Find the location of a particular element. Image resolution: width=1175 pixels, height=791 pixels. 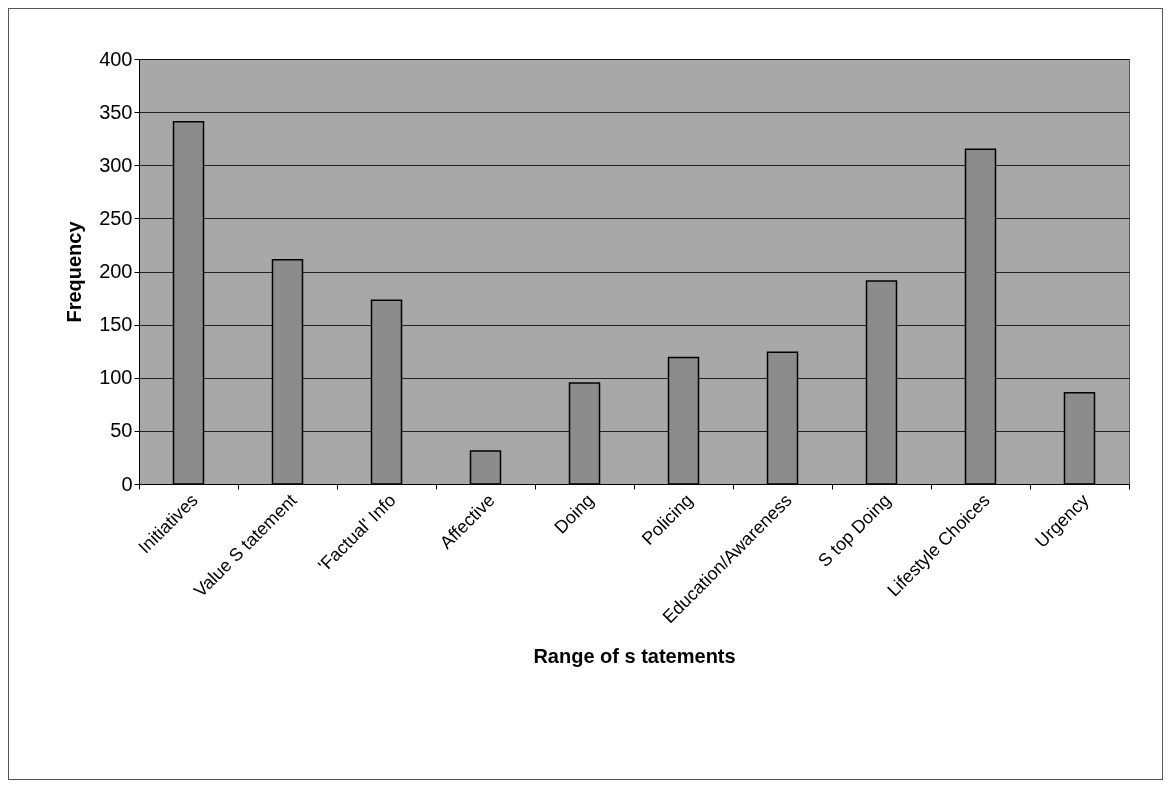

y-tick-label: 150 is located at coordinates (116, 324).